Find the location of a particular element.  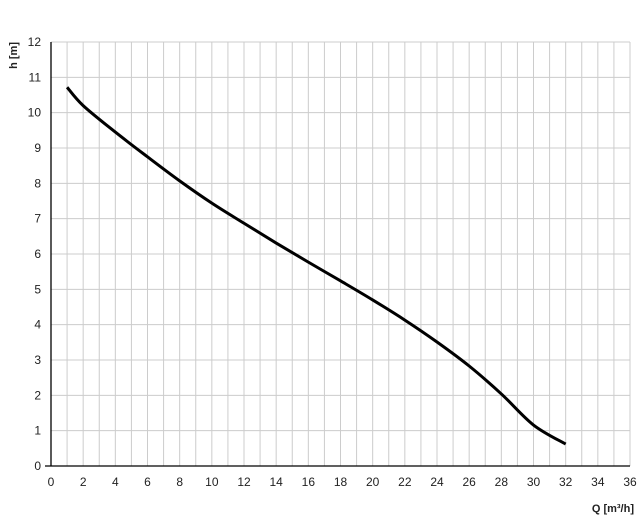

y-tick-label: 9 is located at coordinates (37, 148).